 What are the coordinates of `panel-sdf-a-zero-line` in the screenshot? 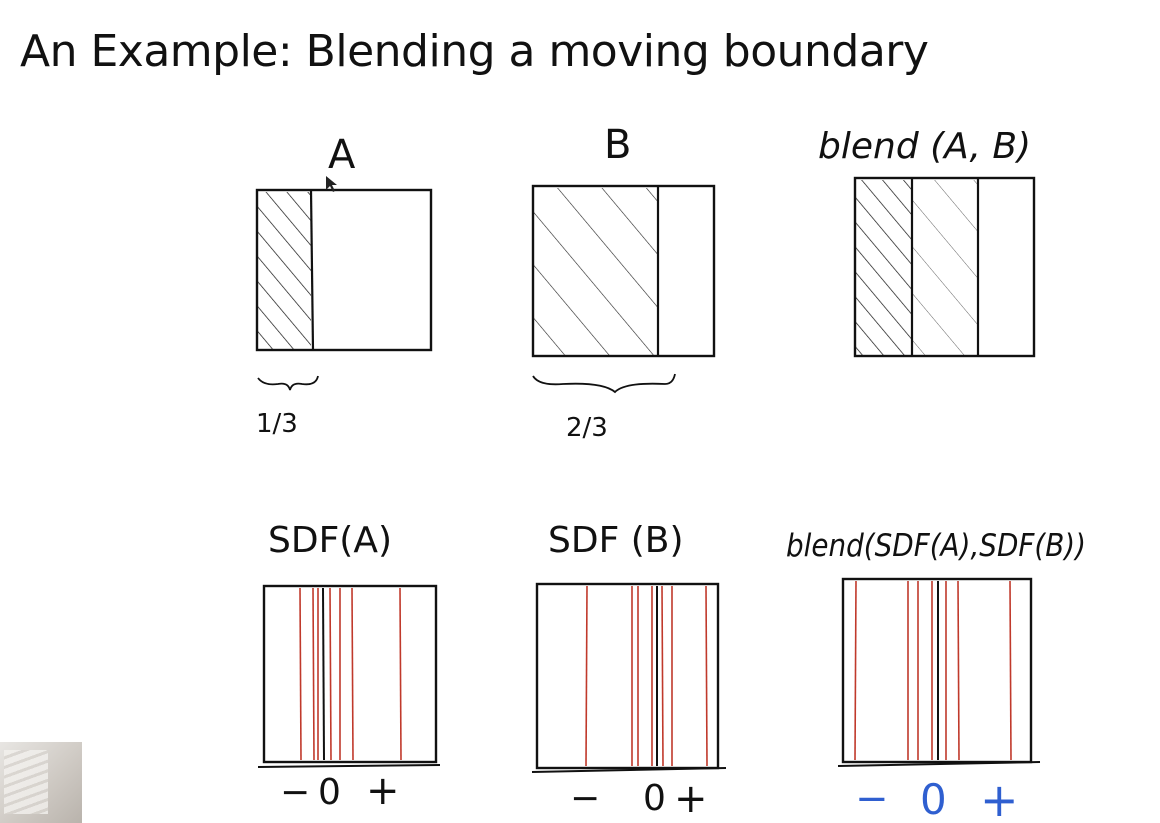 It's located at (323, 674).